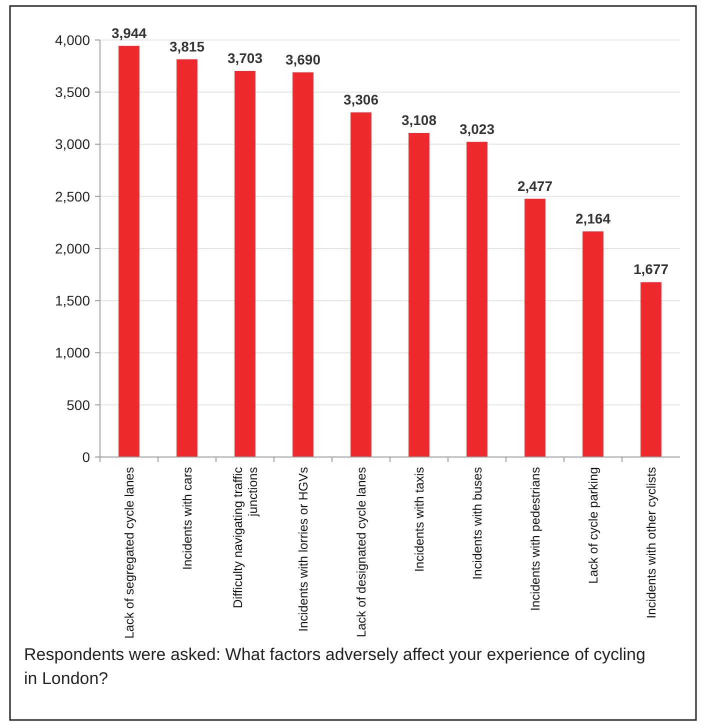 The image size is (706, 727). Describe the element at coordinates (361, 552) in the screenshot. I see `x-tick-label: Lack of designated cycle lanes` at that location.